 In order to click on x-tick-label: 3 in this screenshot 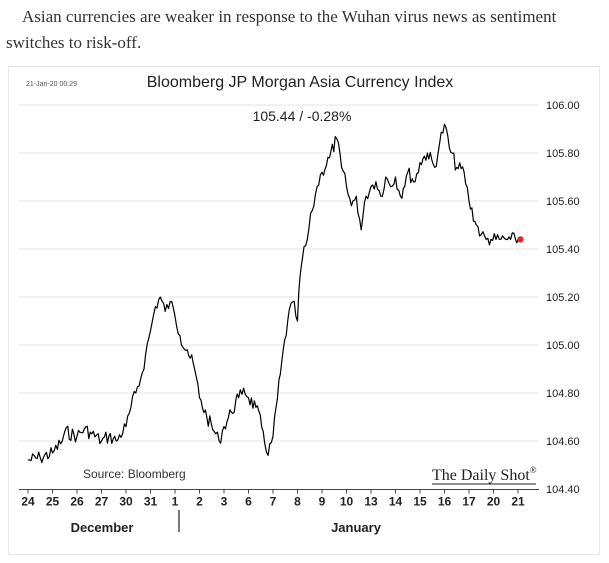, I will do `click(224, 502)`.